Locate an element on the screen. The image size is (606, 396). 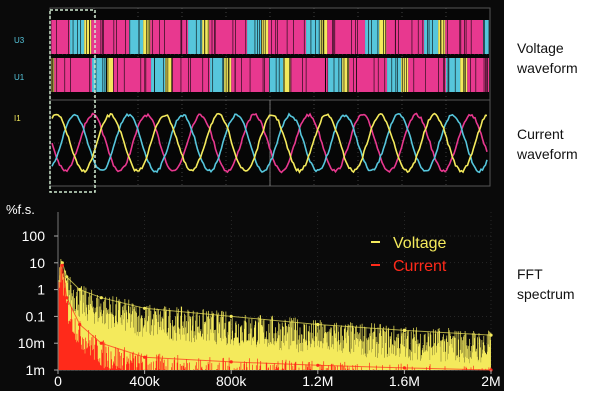
phase-3-current-trace is located at coordinates (269, 143).